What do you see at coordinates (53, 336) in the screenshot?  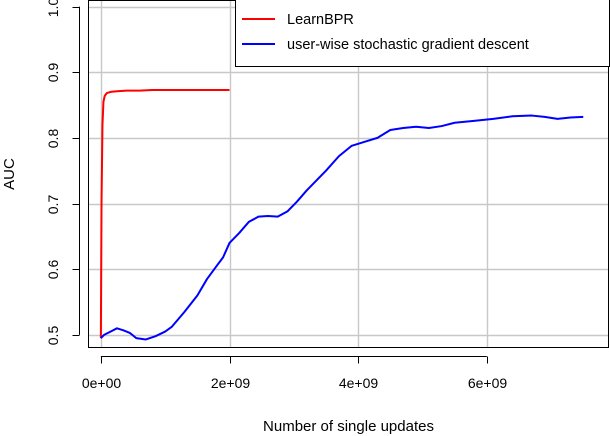 I see `y-tick-label-0: 0.5` at bounding box center [53, 336].